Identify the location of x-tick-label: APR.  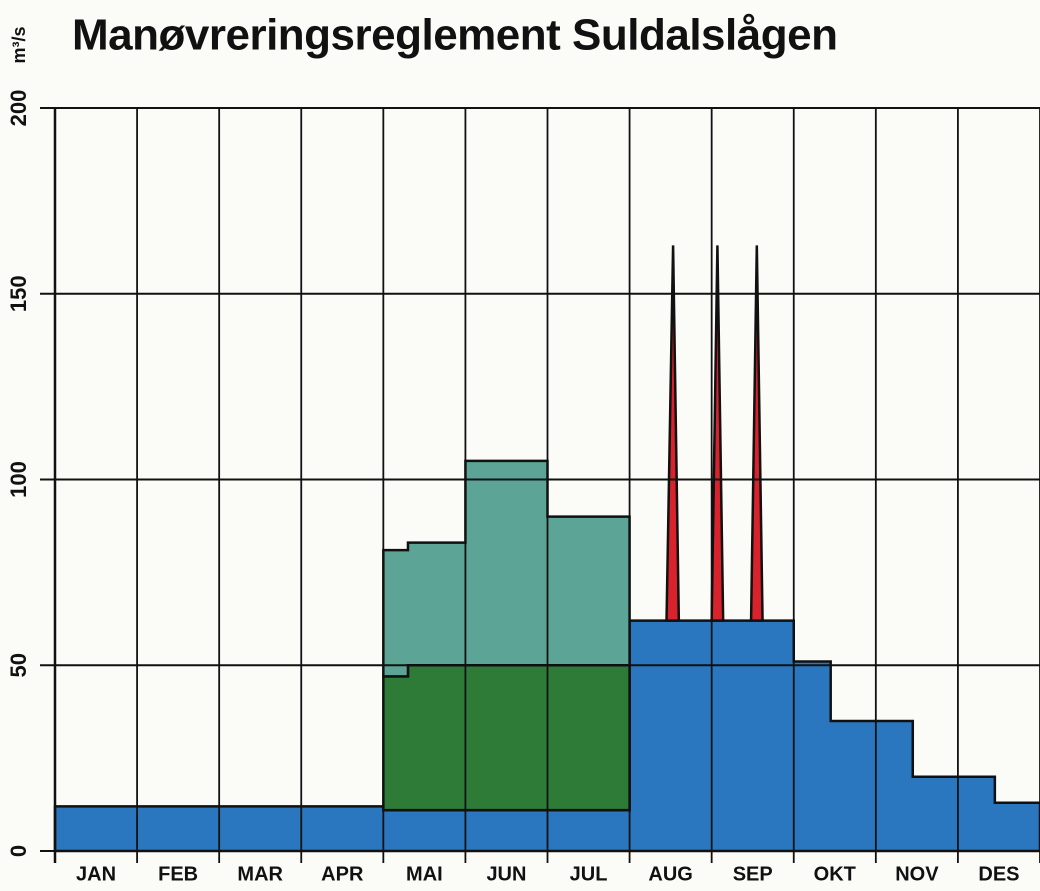
(342, 874).